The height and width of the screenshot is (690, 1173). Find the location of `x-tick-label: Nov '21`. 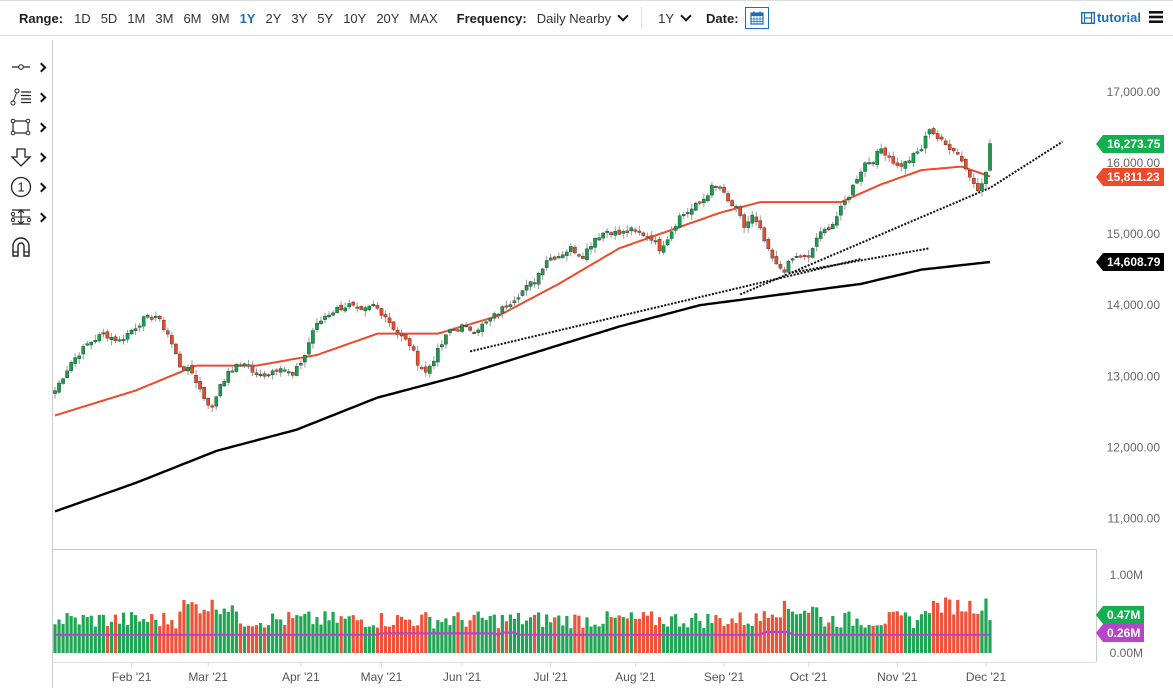

x-tick-label: Nov '21 is located at coordinates (897, 677).